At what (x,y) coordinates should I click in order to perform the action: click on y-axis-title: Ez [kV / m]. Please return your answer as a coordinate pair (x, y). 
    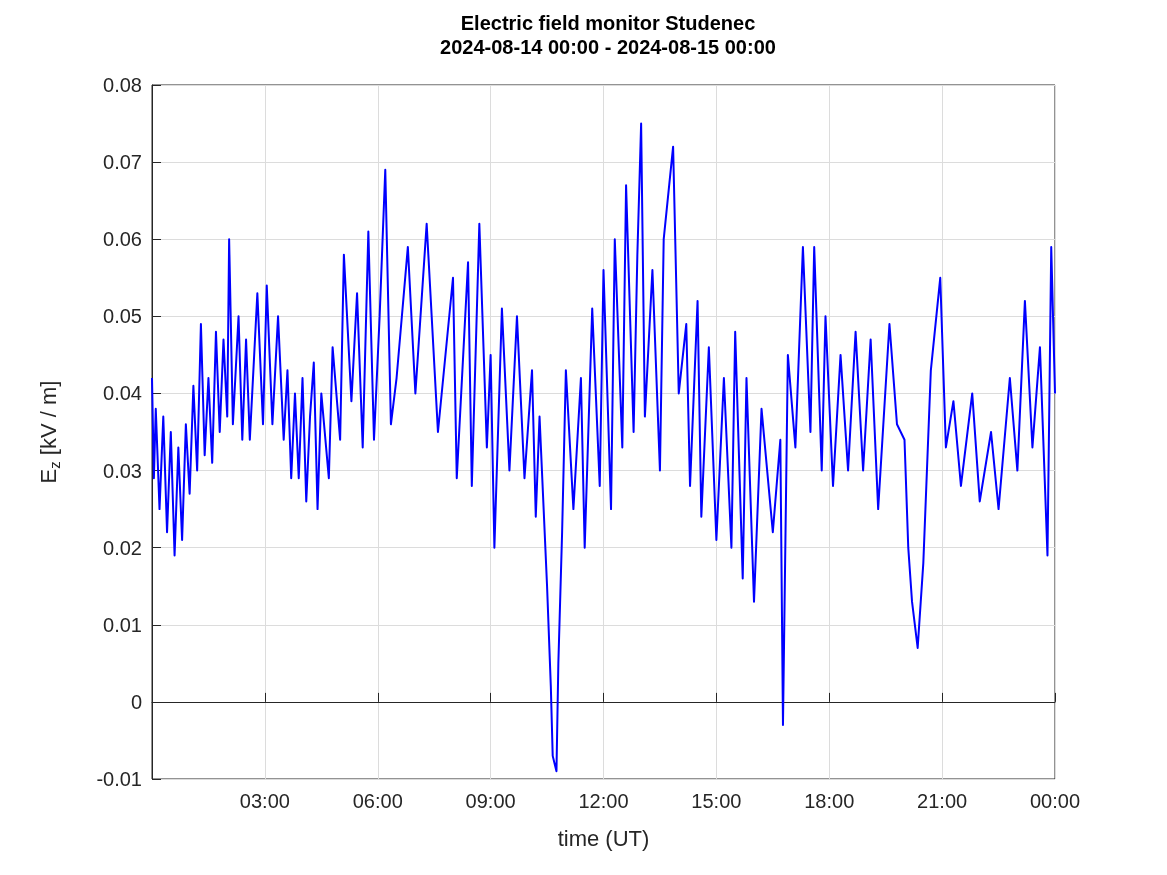
    Looking at the image, I should click on (49, 432).